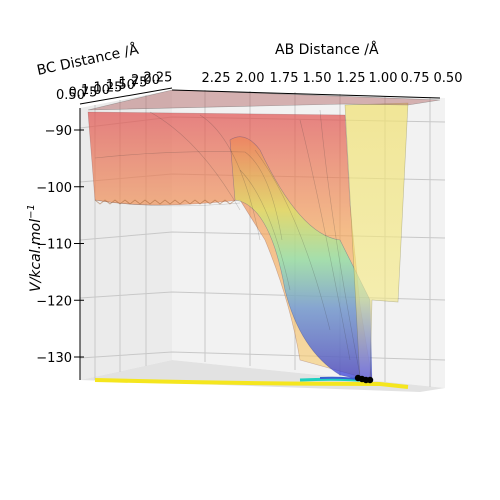  Describe the element at coordinates (83, 93) in the screenshot. I see `y-tick-label: 0.75` at that location.